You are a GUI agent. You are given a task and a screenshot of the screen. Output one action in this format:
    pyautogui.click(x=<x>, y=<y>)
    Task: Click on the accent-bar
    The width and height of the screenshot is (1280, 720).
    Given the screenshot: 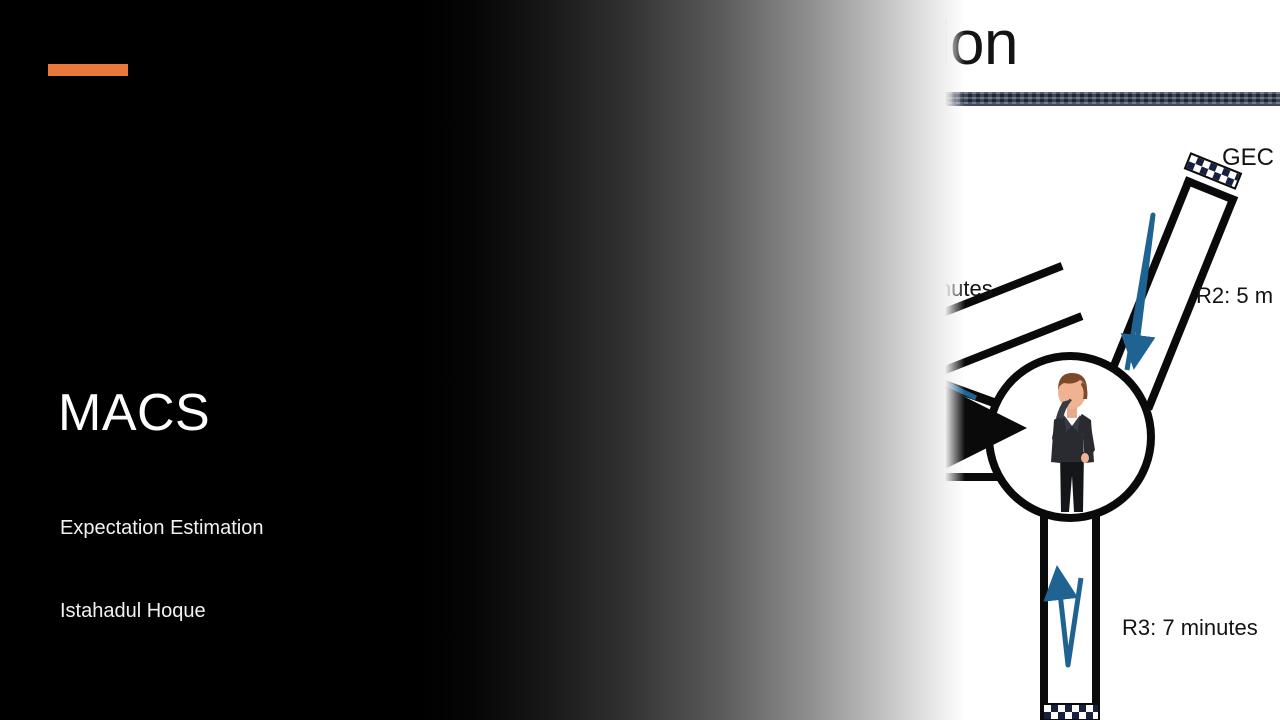 What is the action you would take?
    pyautogui.click(x=88, y=70)
    